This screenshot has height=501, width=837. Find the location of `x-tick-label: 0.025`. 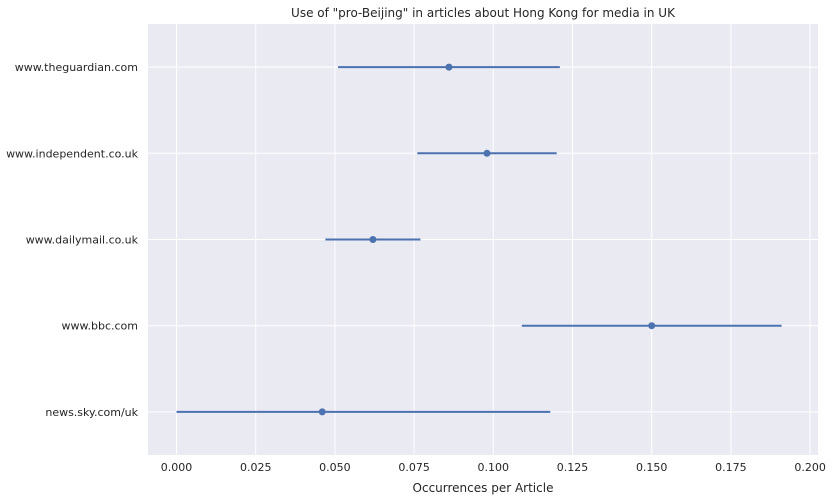

x-tick-label: 0.025 is located at coordinates (256, 467).